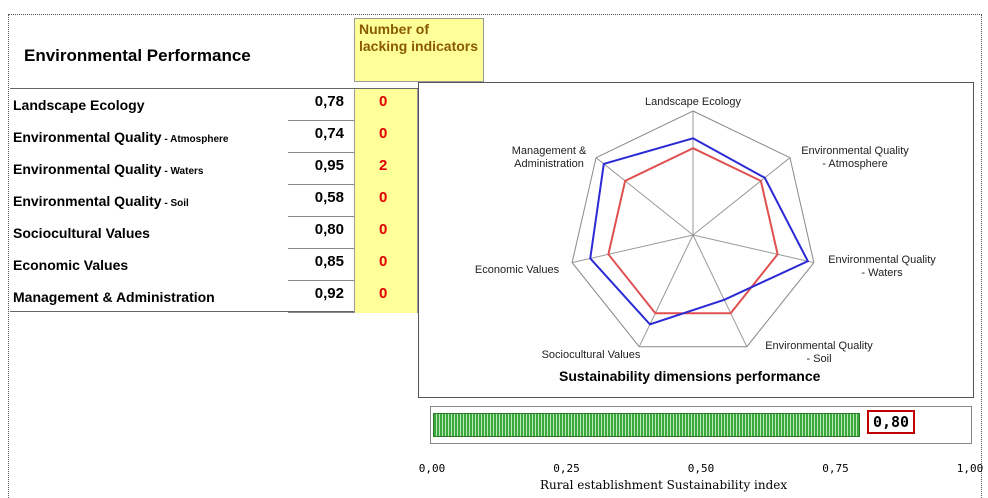  What do you see at coordinates (646, 425) in the screenshot?
I see `index-bar-fill` at bounding box center [646, 425].